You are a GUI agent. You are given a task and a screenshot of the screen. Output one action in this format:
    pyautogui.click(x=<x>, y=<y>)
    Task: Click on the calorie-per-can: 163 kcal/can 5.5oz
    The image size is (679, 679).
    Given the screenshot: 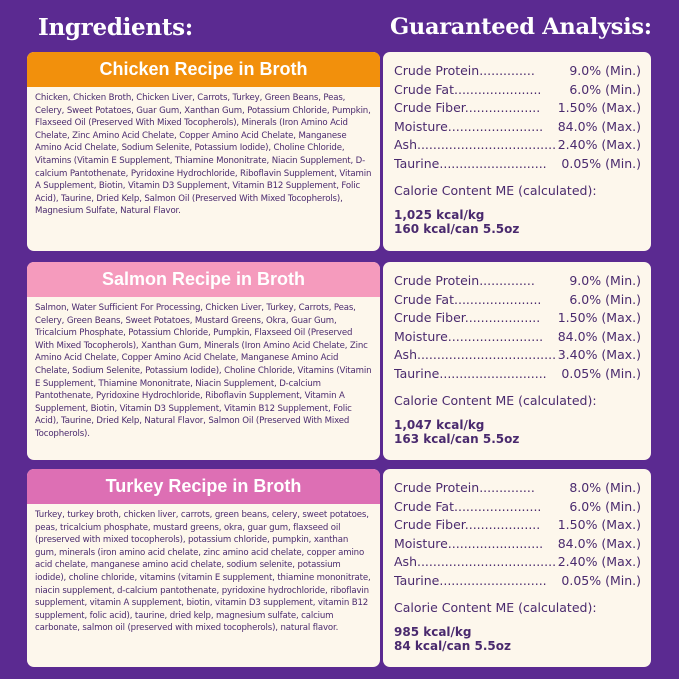 What is the action you would take?
    pyautogui.click(x=457, y=438)
    